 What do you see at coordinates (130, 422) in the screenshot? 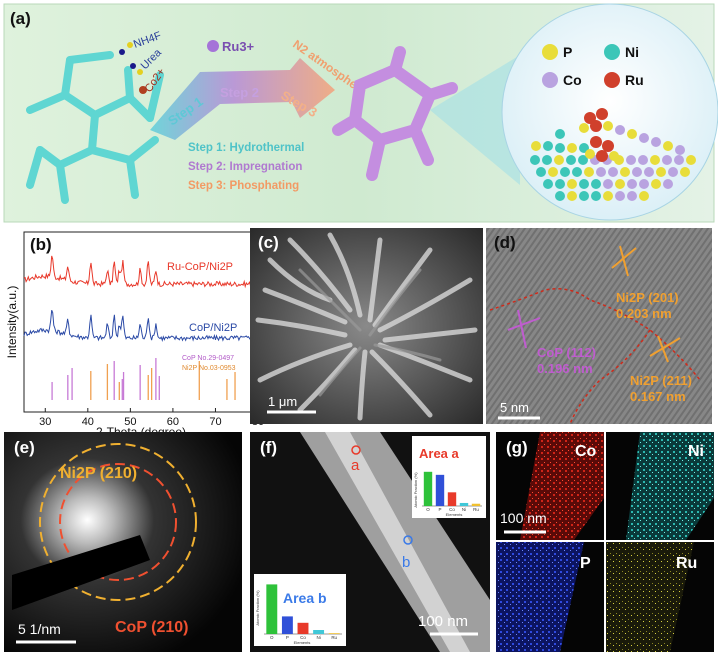
I see `xrd-x-tick-label: 50` at bounding box center [130, 422].